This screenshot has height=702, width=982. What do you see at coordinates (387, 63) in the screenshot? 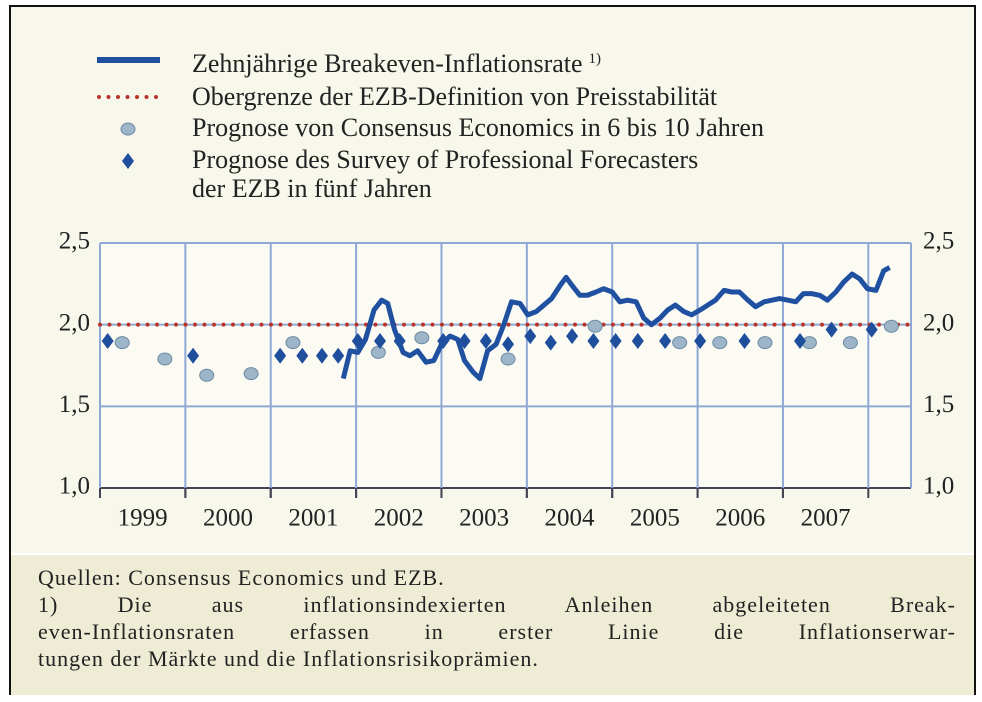
I see `legend-text: Zehnjährige Breakeven-Inflationsrate` at bounding box center [387, 63].